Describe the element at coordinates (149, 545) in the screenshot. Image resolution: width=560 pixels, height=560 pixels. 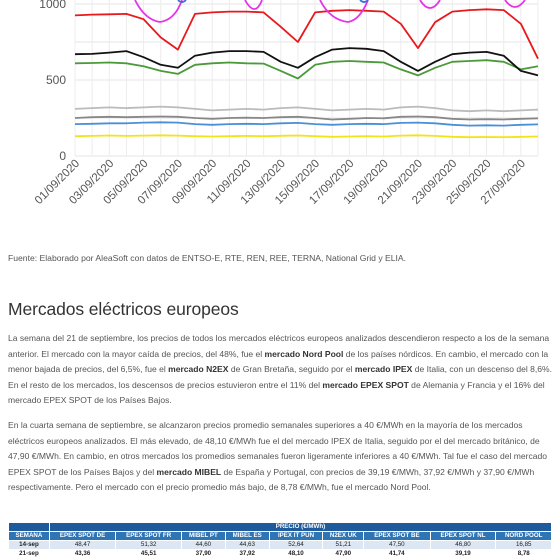
I see `table-cell: 51,32` at that location.